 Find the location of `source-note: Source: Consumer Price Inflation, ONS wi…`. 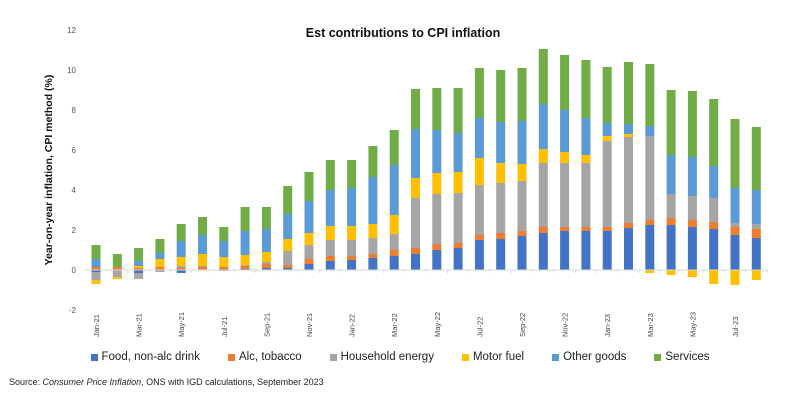

source-note: Source: Consumer Price Inflation, ONS wi… is located at coordinates (166, 382).